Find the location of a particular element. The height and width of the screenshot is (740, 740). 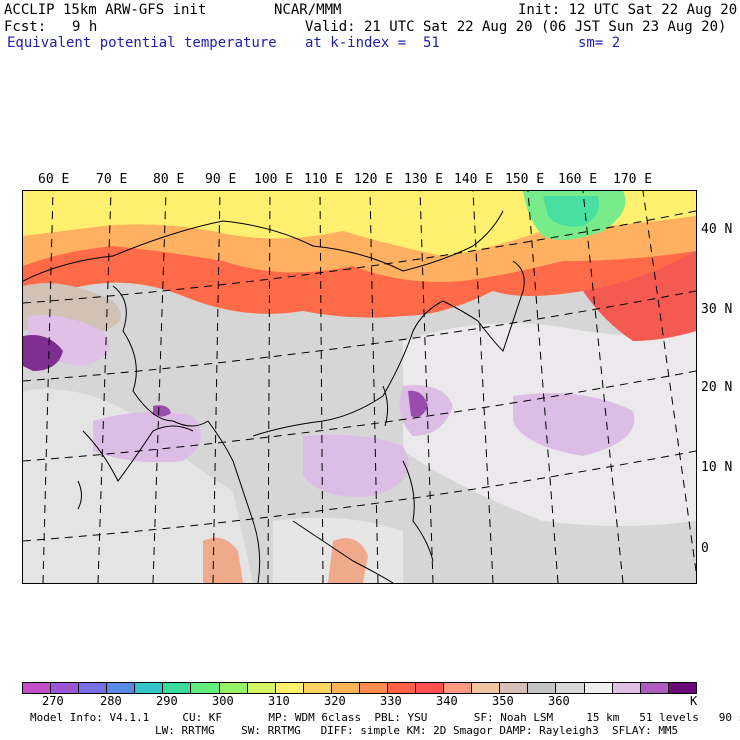

lat-label: 0 is located at coordinates (705, 548).